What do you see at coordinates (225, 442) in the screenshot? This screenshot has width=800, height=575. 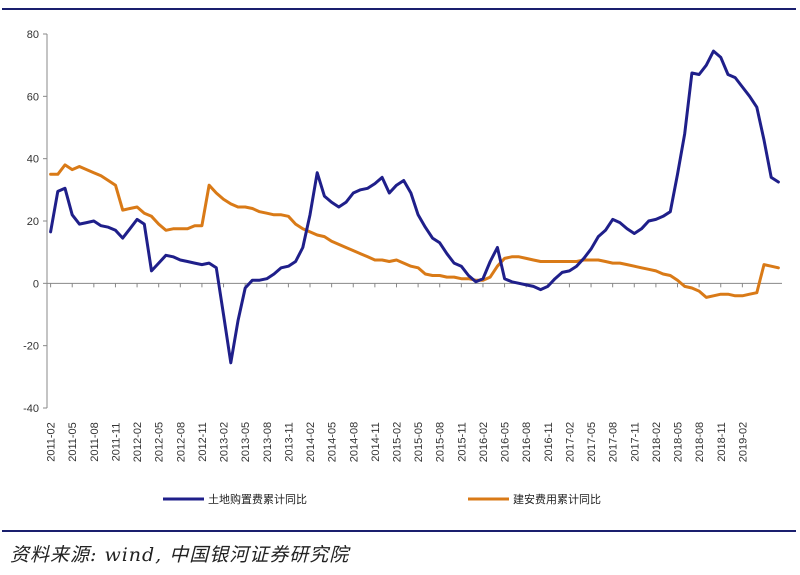 I see `x-tick-label: 2013-02` at bounding box center [225, 442].